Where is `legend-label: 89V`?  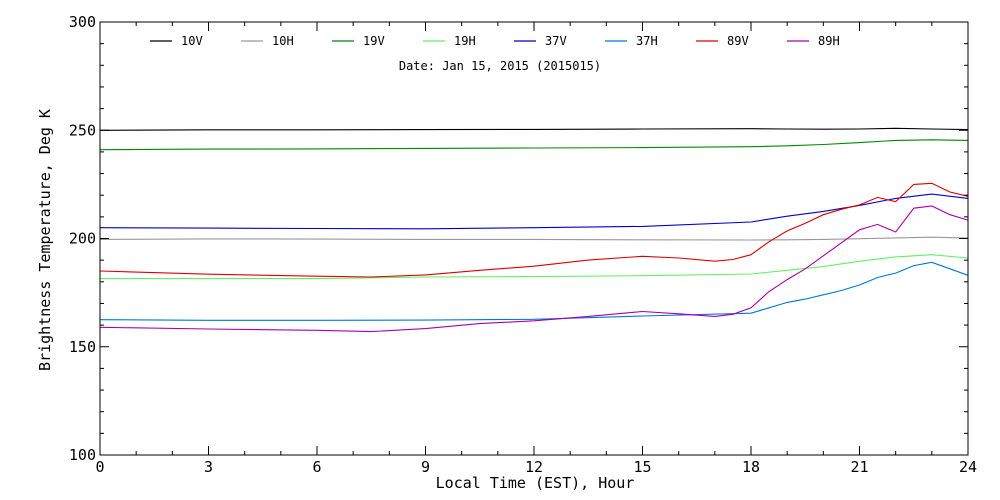 legend-label: 89V is located at coordinates (738, 41).